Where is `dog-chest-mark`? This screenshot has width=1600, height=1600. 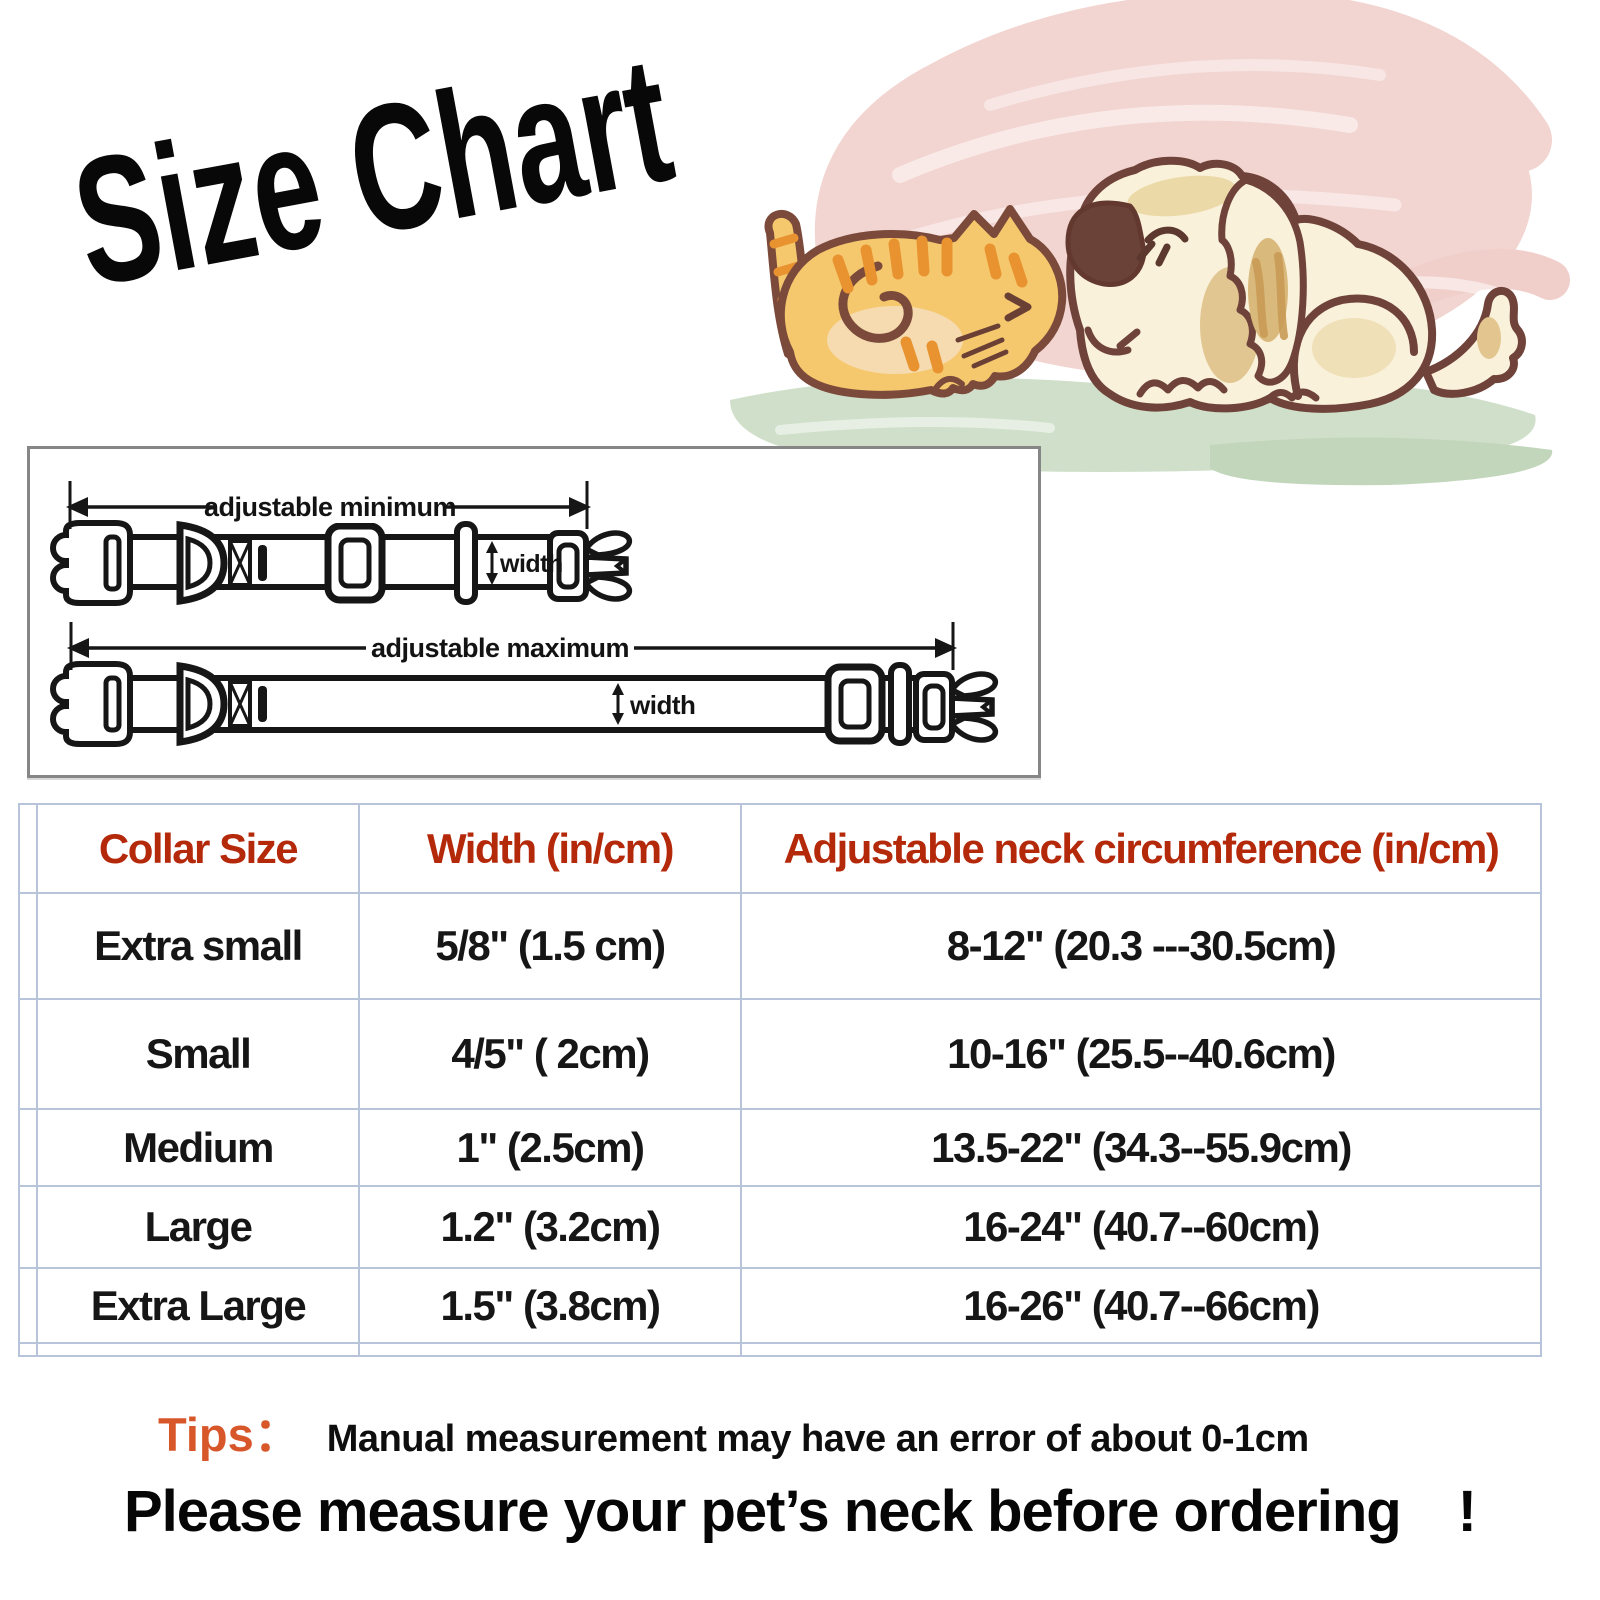 dog-chest-mark is located at coordinates (1128, 339).